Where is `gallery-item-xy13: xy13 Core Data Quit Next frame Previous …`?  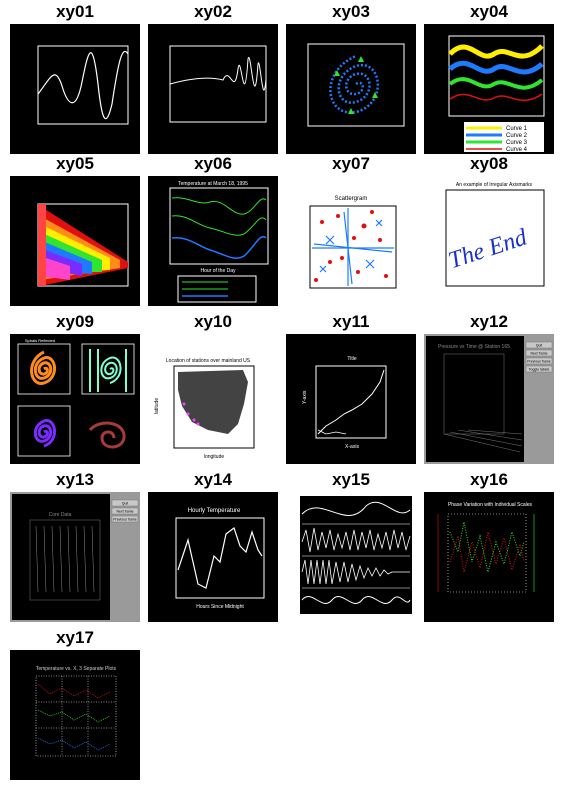
gallery-item-xy13: xy13 Core Data Quit Next frame Previous … is located at coordinates (75, 546).